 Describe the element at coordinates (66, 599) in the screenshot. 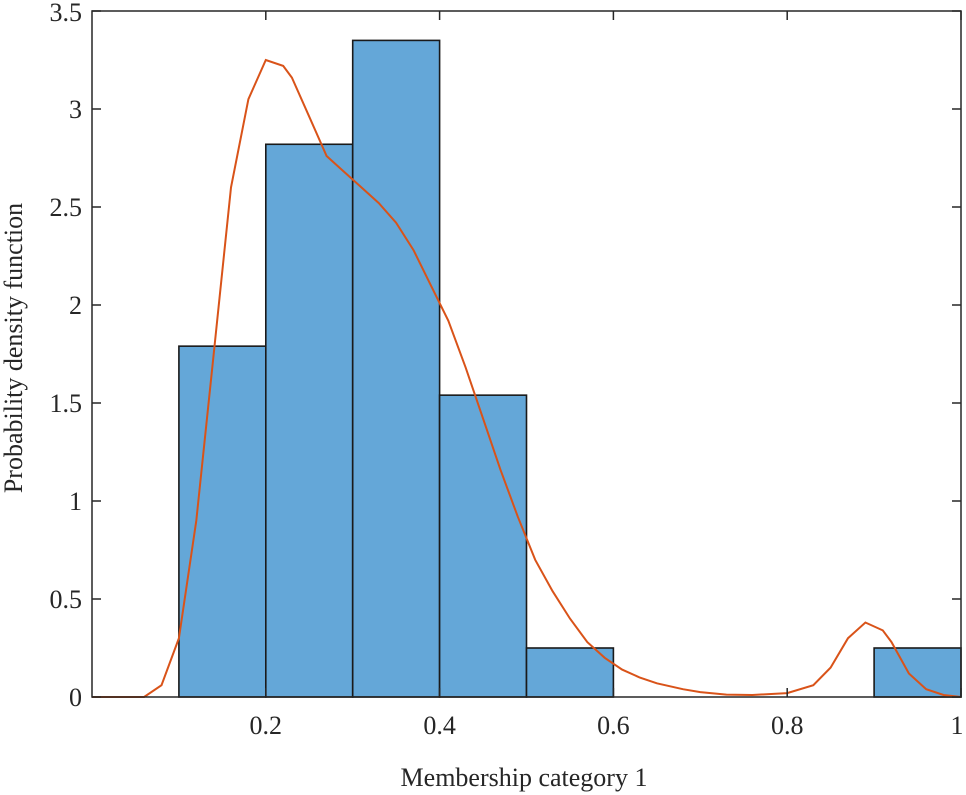

I see `y-tick-label: 0.5` at that location.